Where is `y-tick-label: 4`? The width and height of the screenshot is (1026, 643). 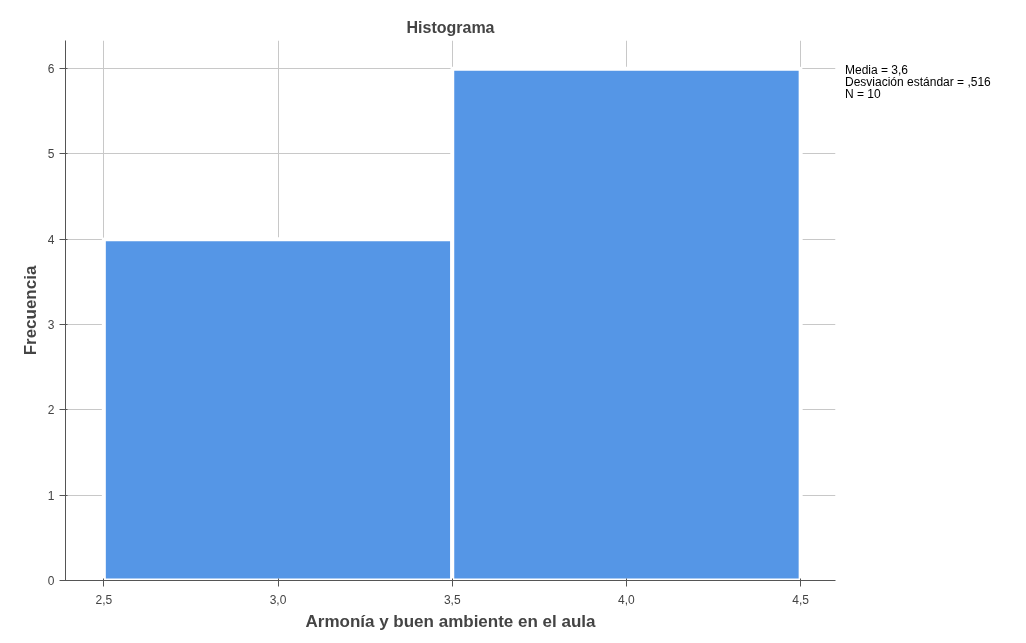 y-tick-label: 4 is located at coordinates (51, 239).